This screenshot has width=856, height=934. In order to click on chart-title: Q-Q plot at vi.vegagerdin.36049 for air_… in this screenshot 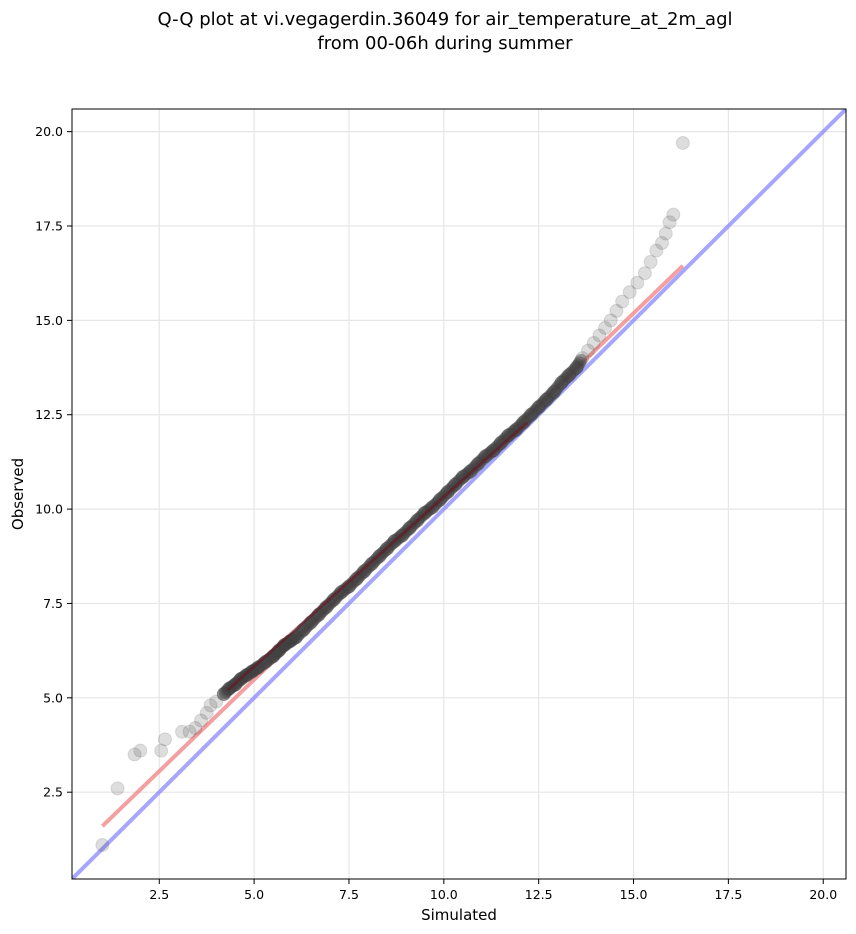, I will do `click(428, 32)`.